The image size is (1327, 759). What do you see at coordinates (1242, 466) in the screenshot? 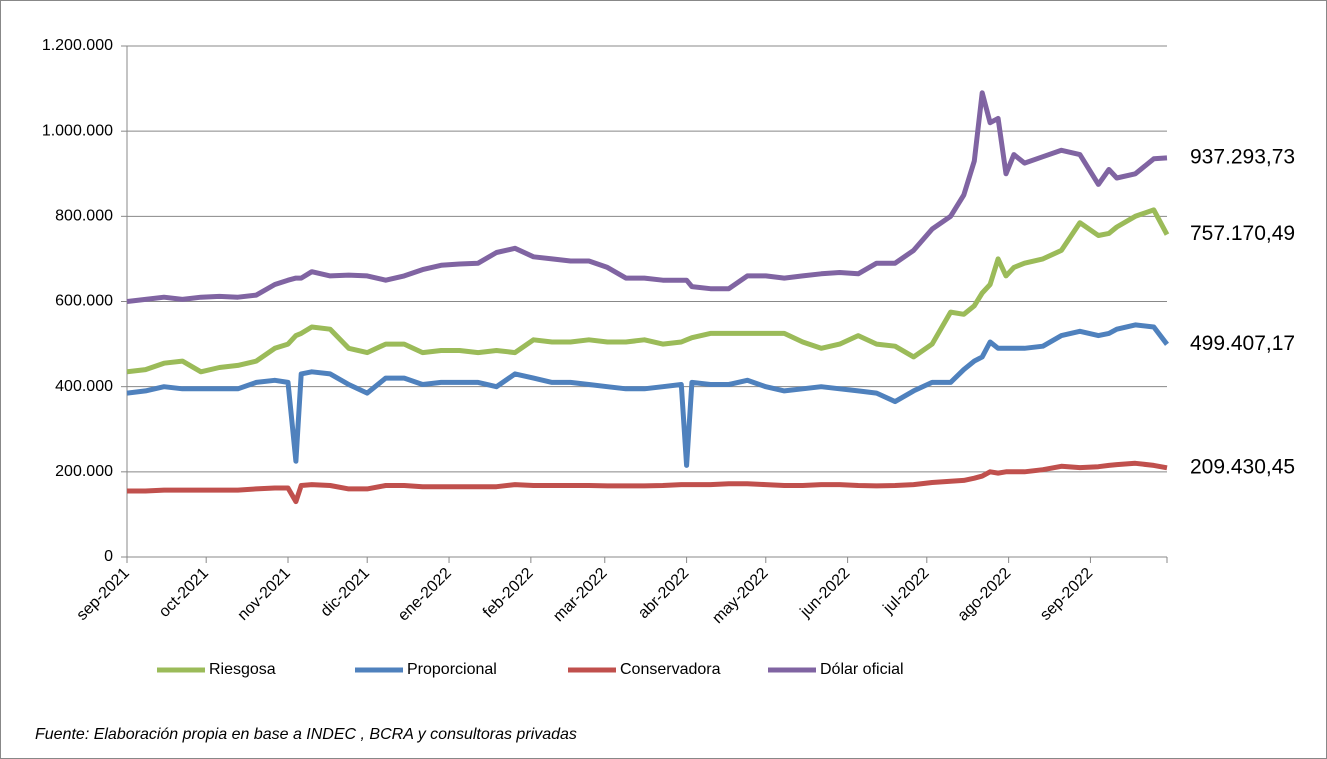
I see `end-value-label: 209.430,45` at bounding box center [1242, 466].